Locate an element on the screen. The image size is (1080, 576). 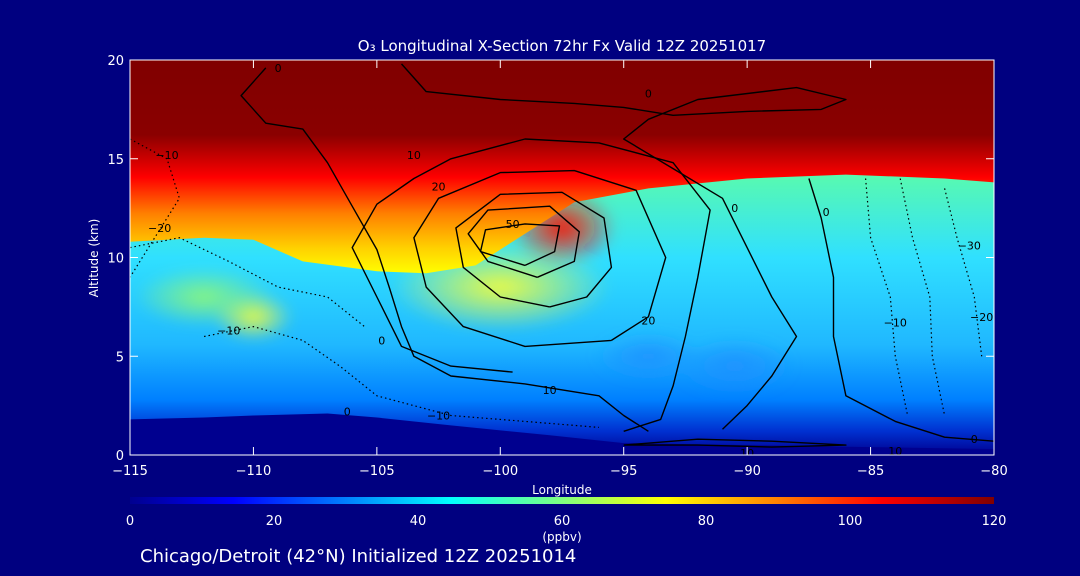
y-tick-label-0: 0 is located at coordinates (120, 456).